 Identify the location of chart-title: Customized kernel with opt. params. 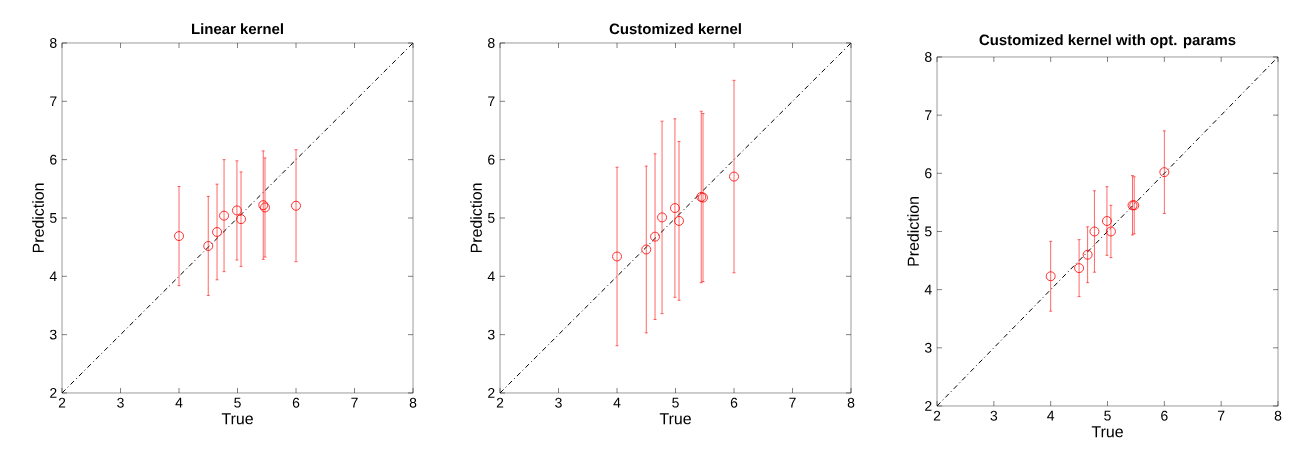
(1107, 41).